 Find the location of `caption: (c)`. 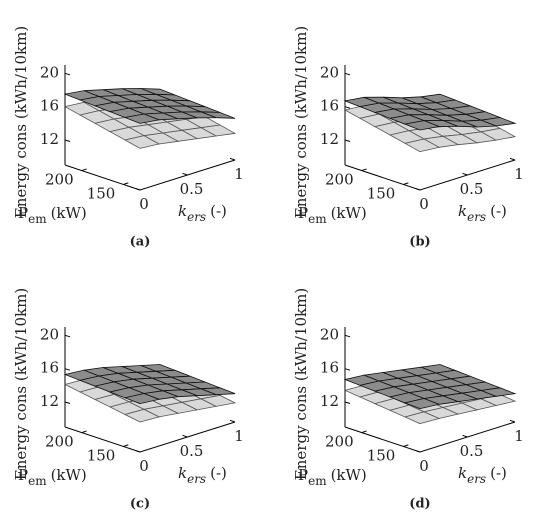

caption: (c) is located at coordinates (140, 504).